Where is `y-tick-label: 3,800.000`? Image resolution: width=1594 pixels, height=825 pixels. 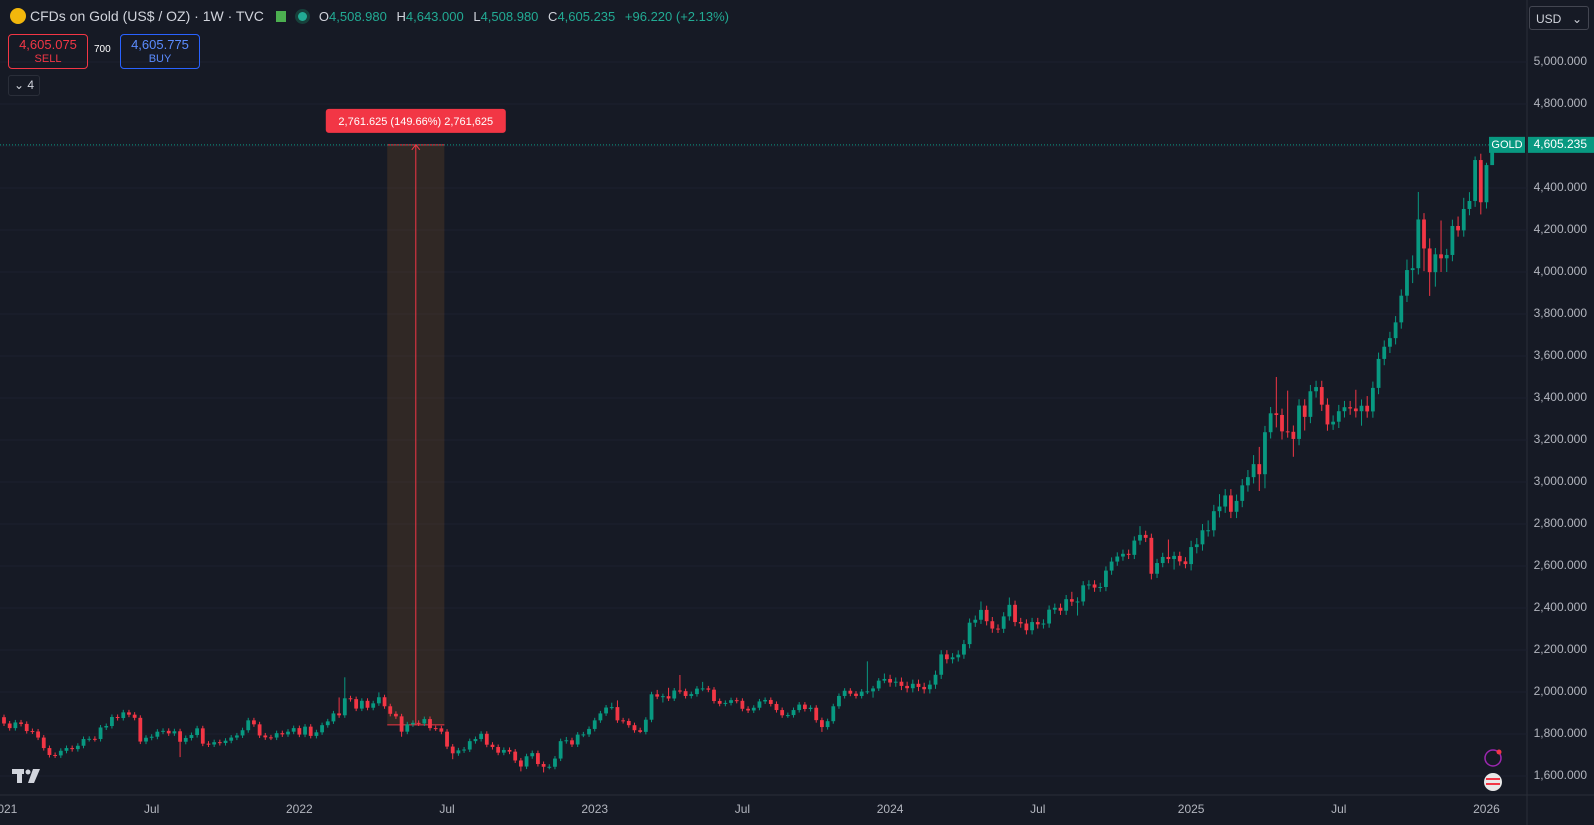 y-tick-label: 3,800.000 is located at coordinates (1561, 313).